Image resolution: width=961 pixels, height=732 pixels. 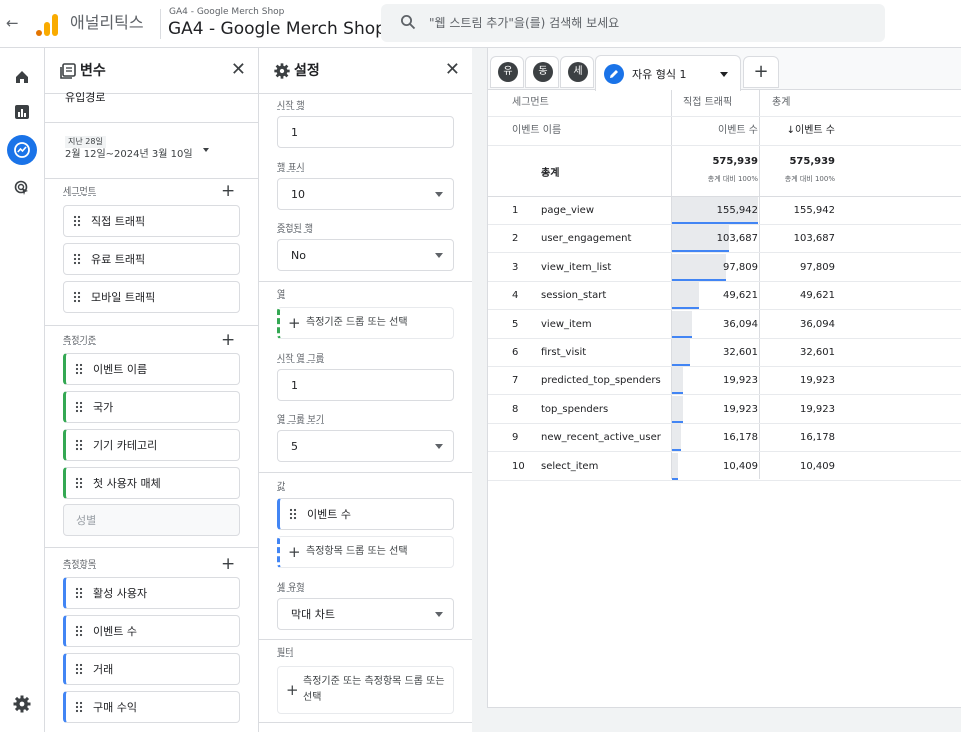 What do you see at coordinates (814, 210) in the screenshot?
I see `total-value: 155,942` at bounding box center [814, 210].